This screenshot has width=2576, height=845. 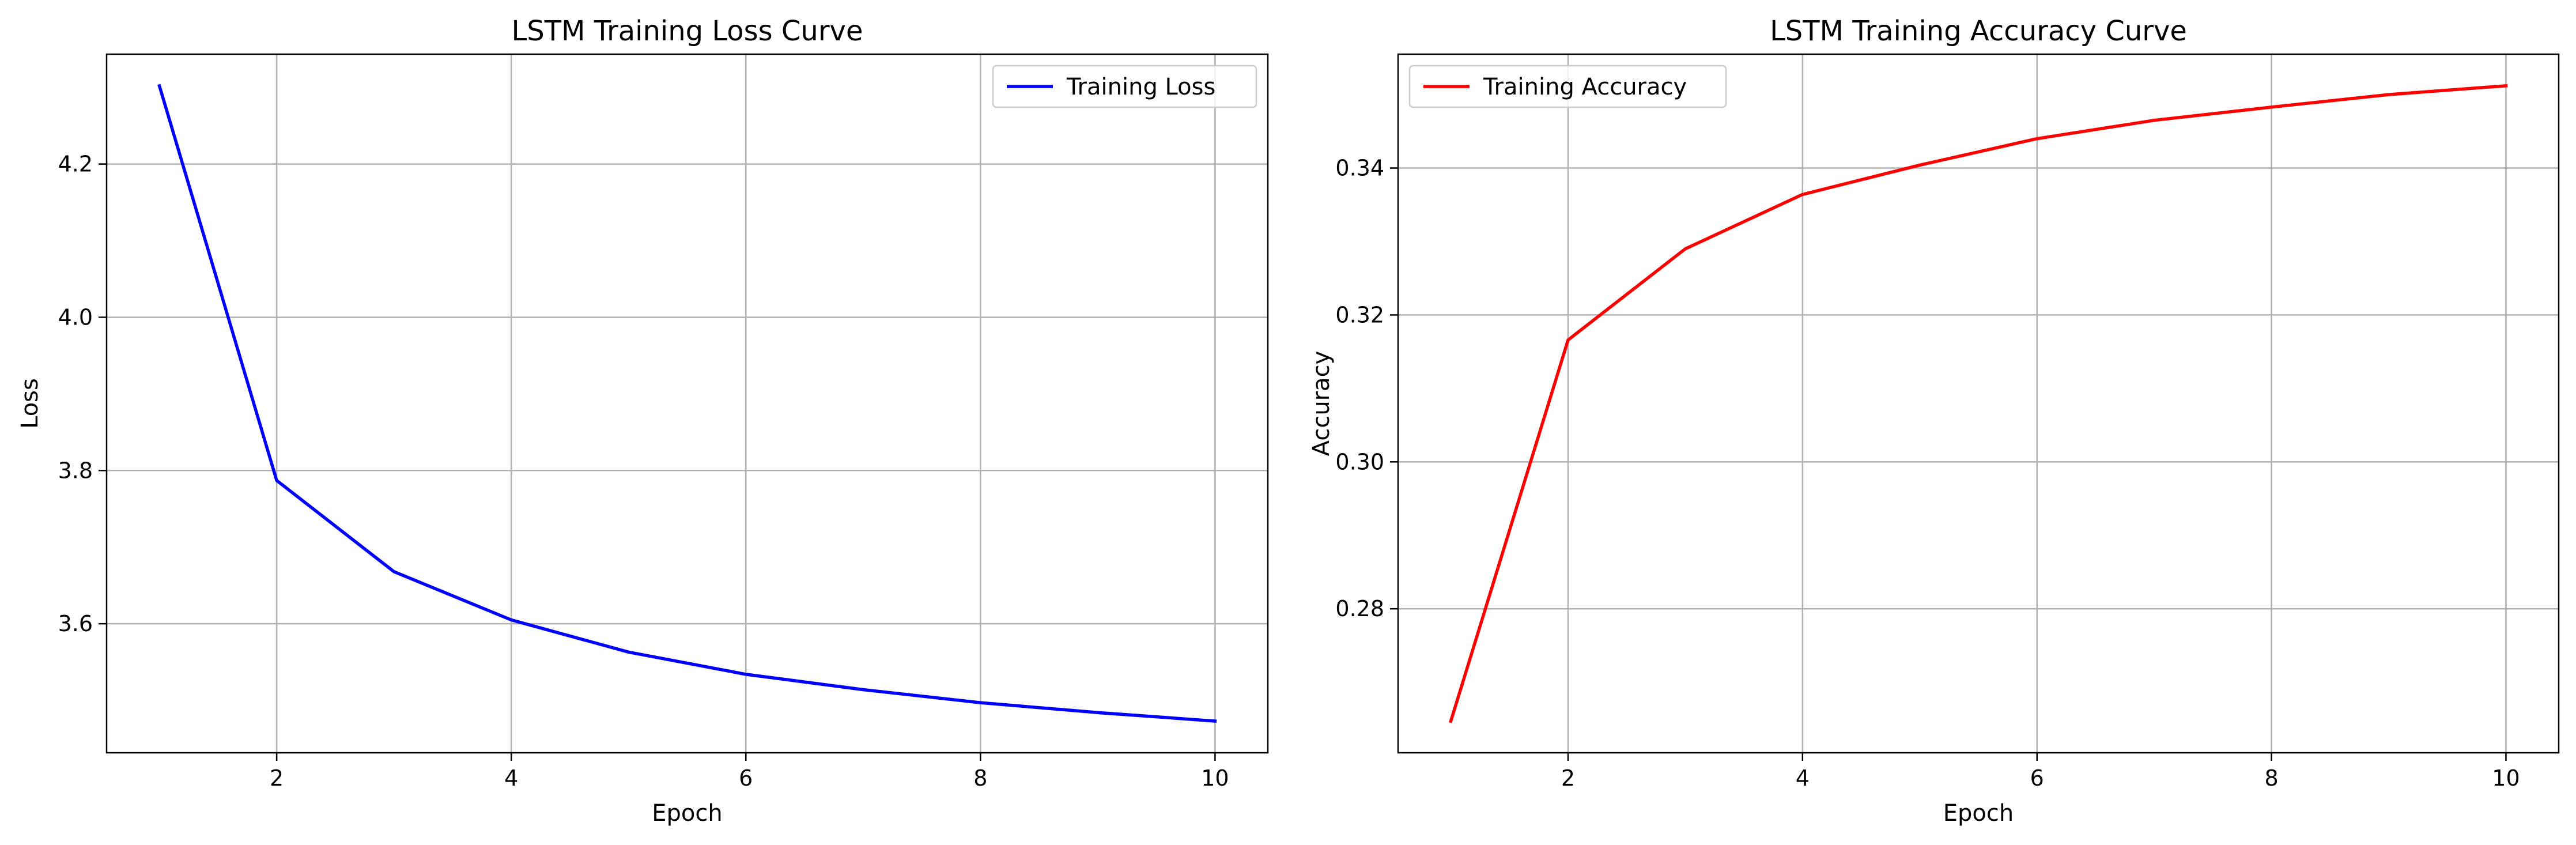 What do you see at coordinates (1803, 778) in the screenshot?
I see `accuracy-x-tick-label: 4` at bounding box center [1803, 778].